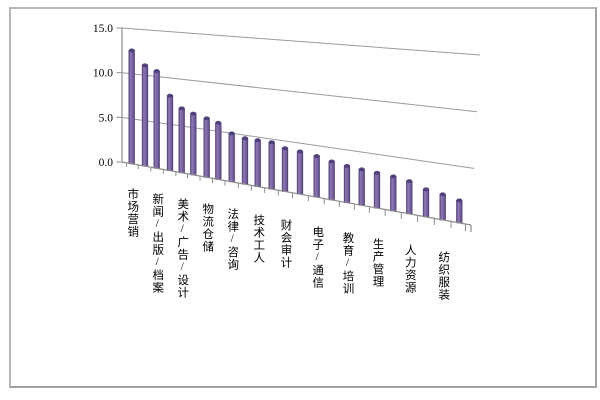 The image size is (600, 400). What do you see at coordinates (106, 163) in the screenshot?
I see `y-axis-tick-label: 0.0` at bounding box center [106, 163].